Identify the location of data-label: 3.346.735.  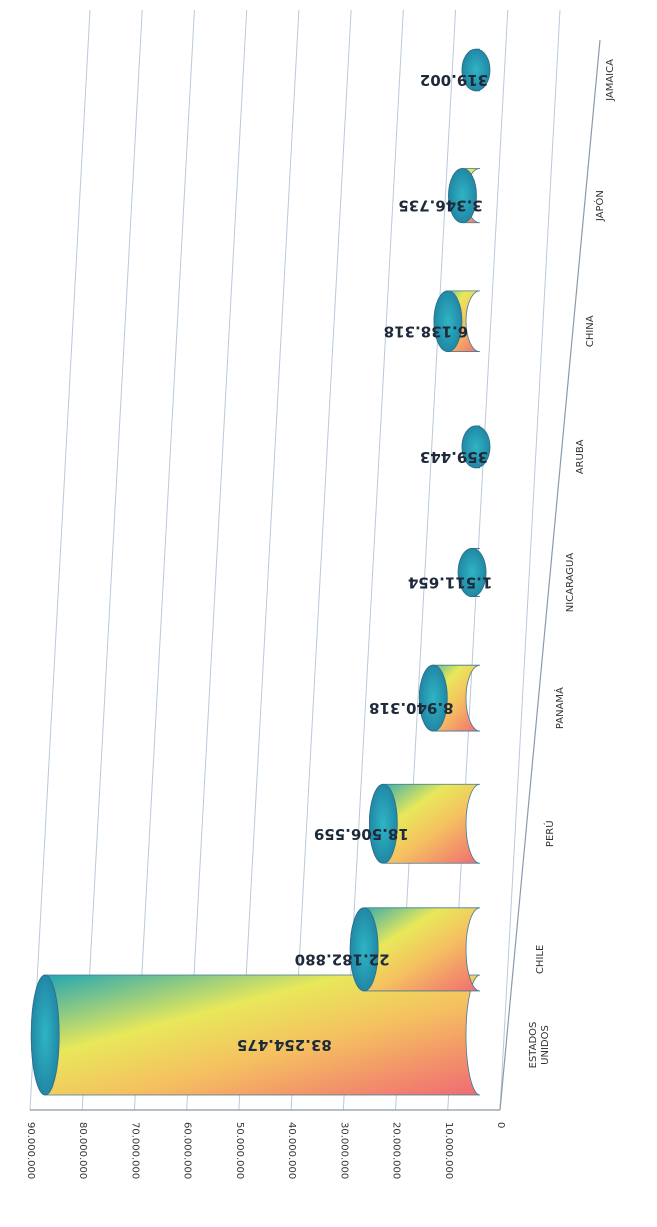
(440, 206).